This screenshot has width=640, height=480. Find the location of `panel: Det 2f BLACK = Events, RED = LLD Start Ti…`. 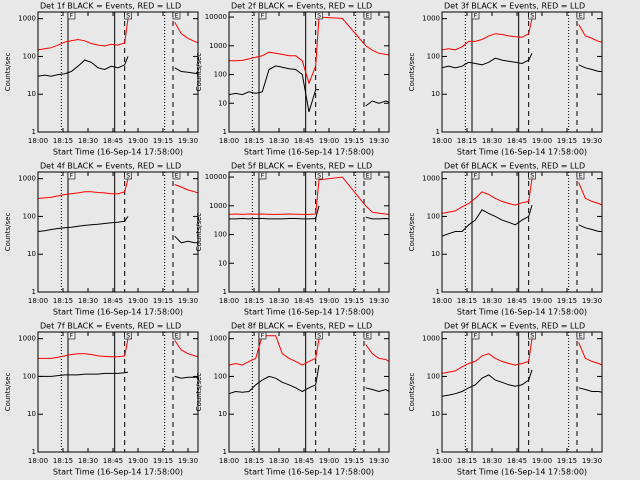

panel: Det 2f BLACK = Events, RED = LLD Start Ti… is located at coordinates (292, 79).